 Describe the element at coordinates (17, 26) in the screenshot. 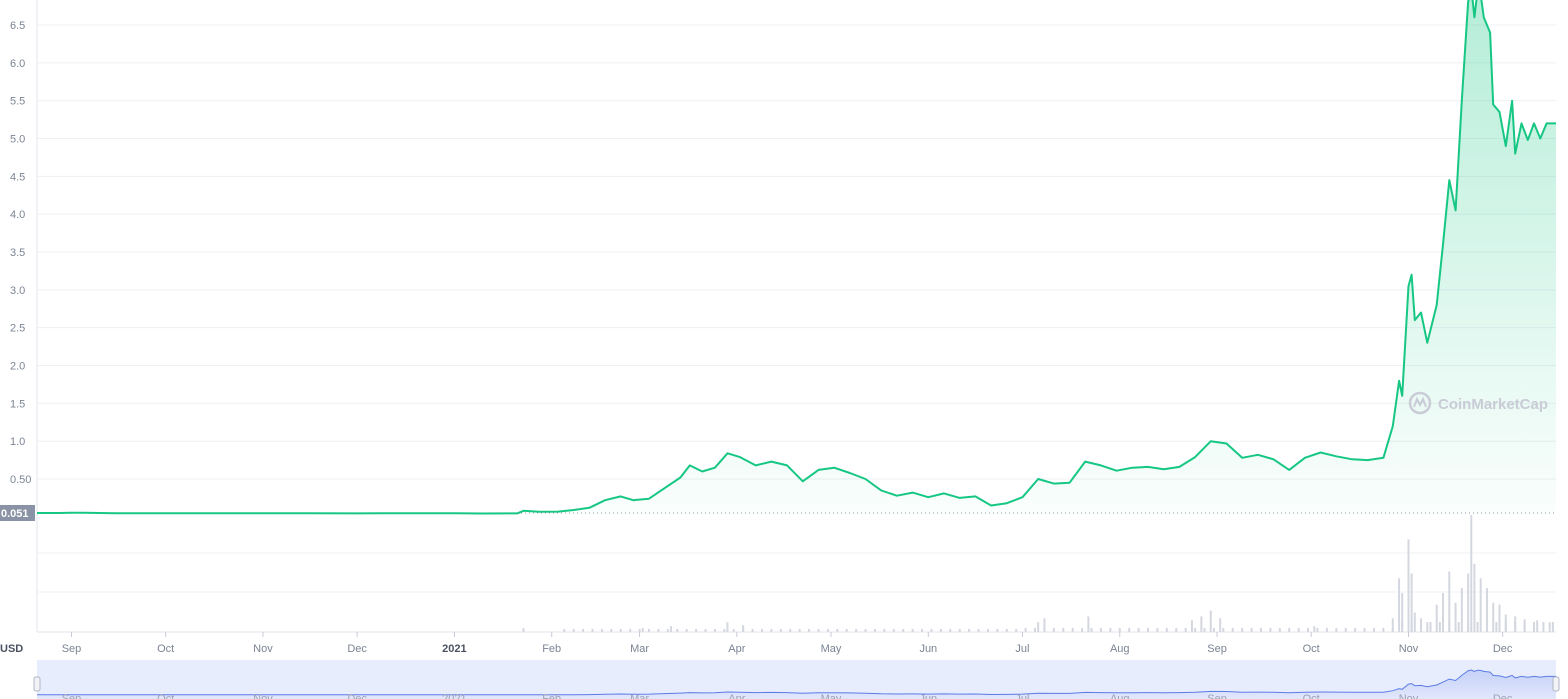

I see `y-tick-label: 6.5` at that location.